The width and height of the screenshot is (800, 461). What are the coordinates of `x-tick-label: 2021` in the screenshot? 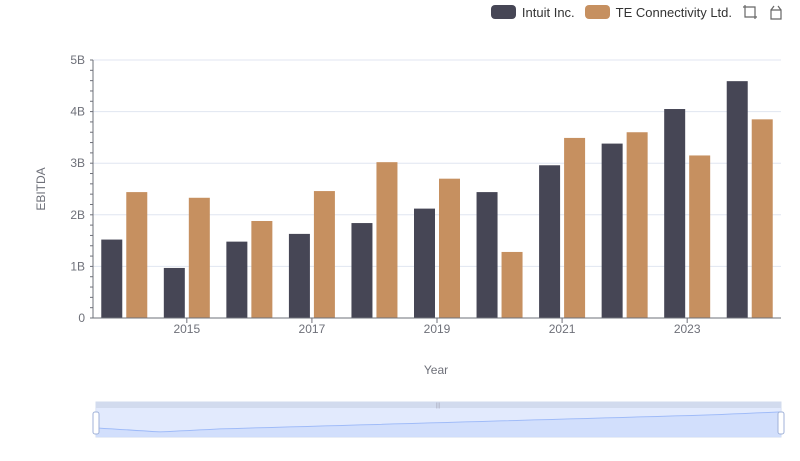 It's located at (562, 329).